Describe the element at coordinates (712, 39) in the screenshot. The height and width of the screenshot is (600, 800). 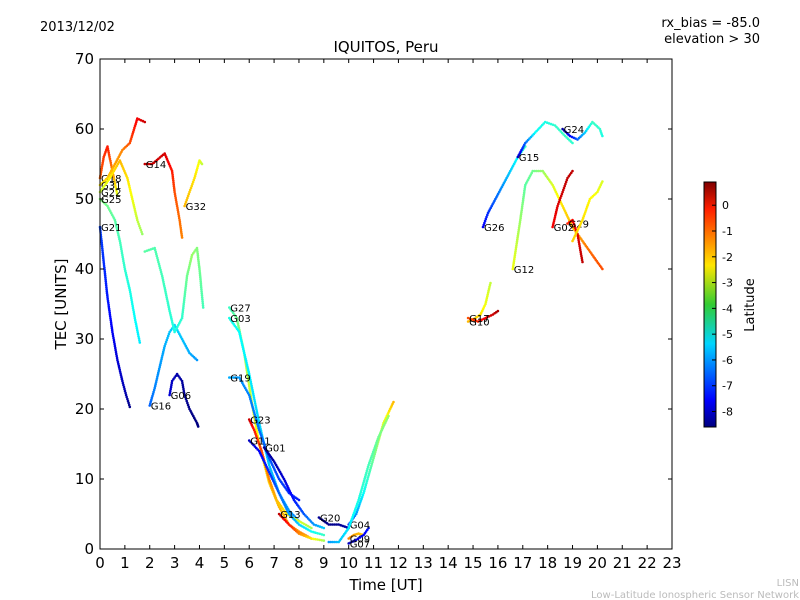
I see `elevation-label: elevation > 30` at that location.